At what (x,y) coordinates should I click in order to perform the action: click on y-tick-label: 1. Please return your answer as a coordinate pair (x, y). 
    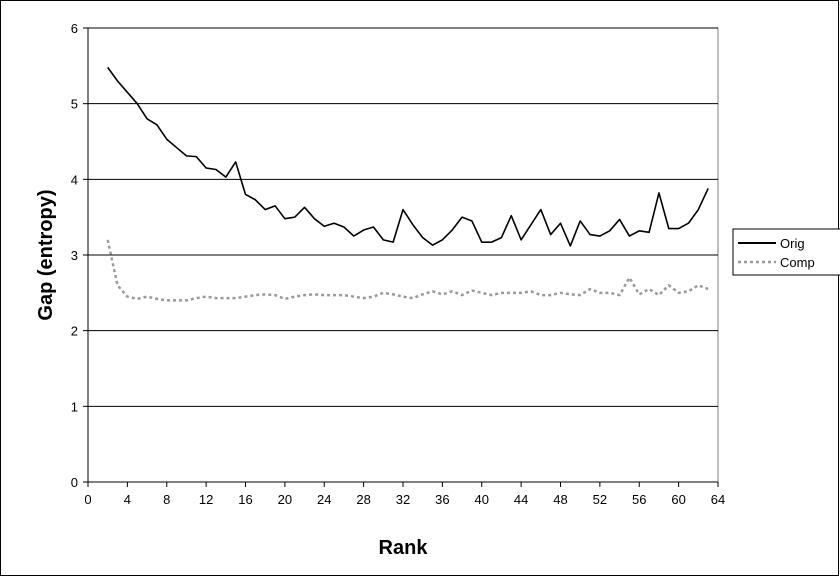
    Looking at the image, I should click on (74, 406).